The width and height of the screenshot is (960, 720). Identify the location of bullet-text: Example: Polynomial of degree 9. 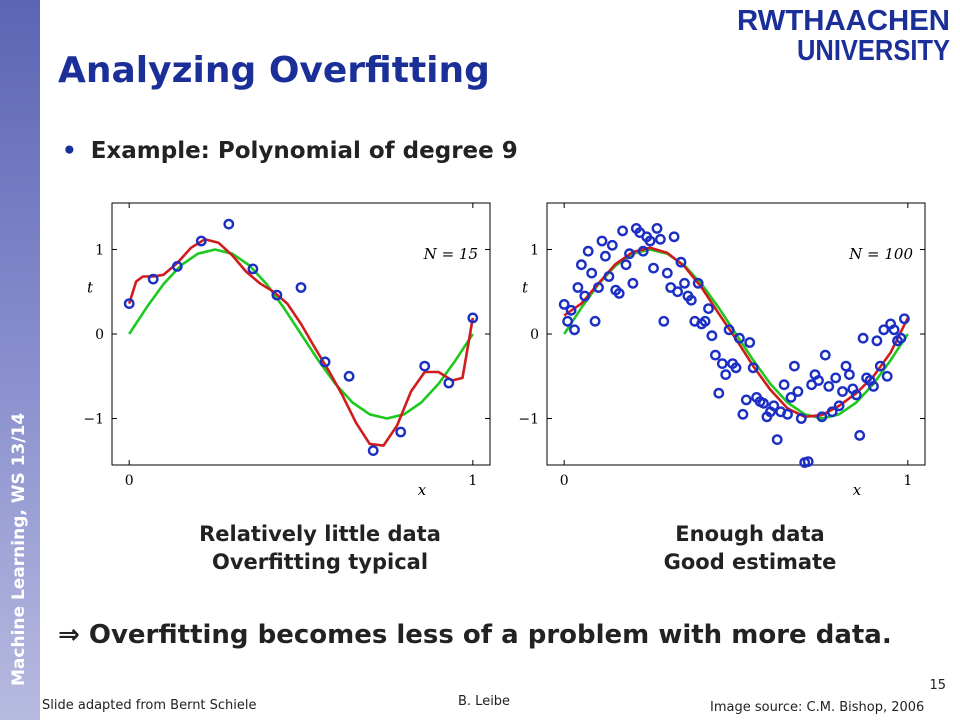
(304, 151).